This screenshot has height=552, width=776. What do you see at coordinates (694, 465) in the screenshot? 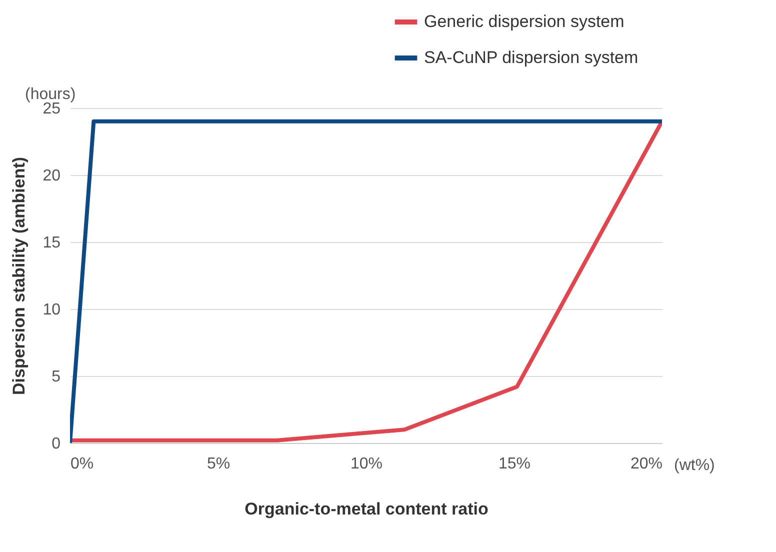
I see `text: (wt%)` at bounding box center [694, 465].